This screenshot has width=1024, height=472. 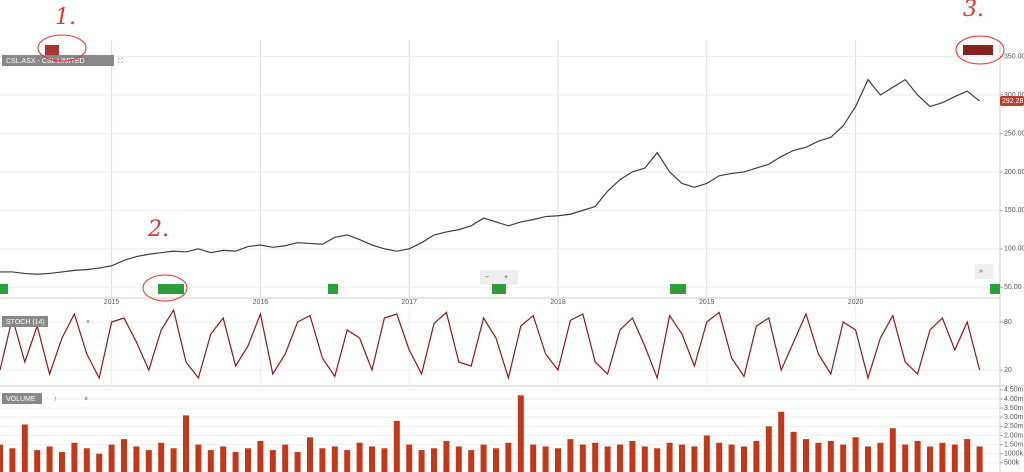 I want to click on y-tick-label: 150.00, so click(x=1014, y=210).